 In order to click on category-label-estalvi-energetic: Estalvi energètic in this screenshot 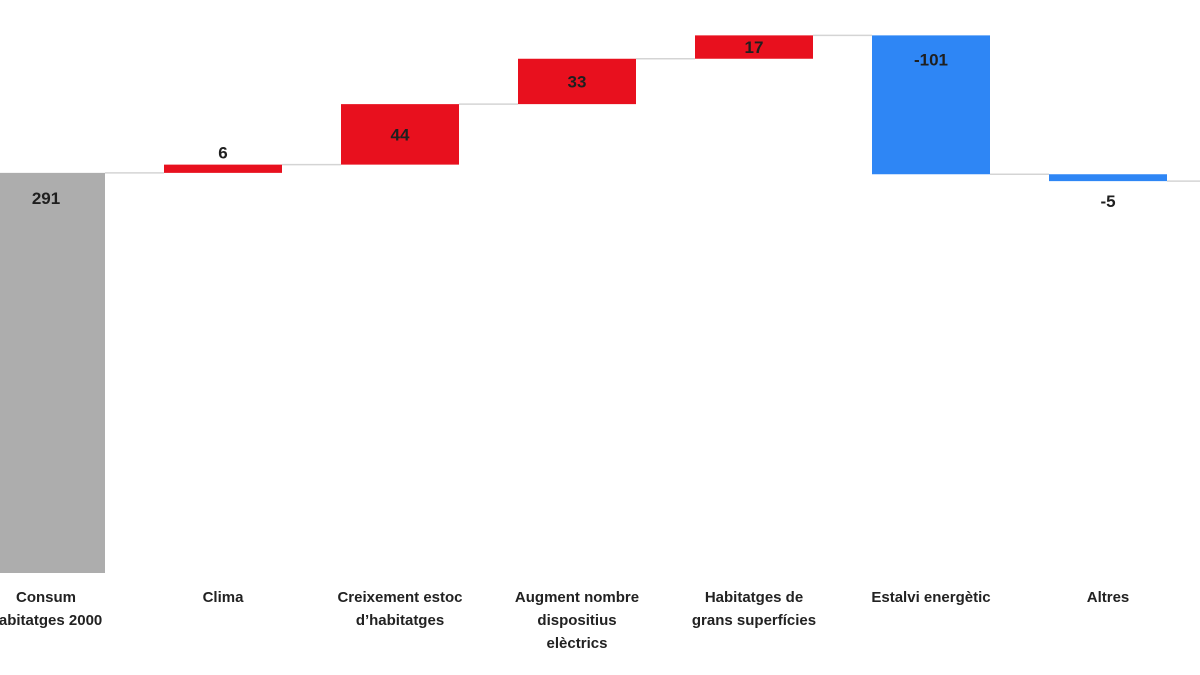, I will do `click(930, 597)`.